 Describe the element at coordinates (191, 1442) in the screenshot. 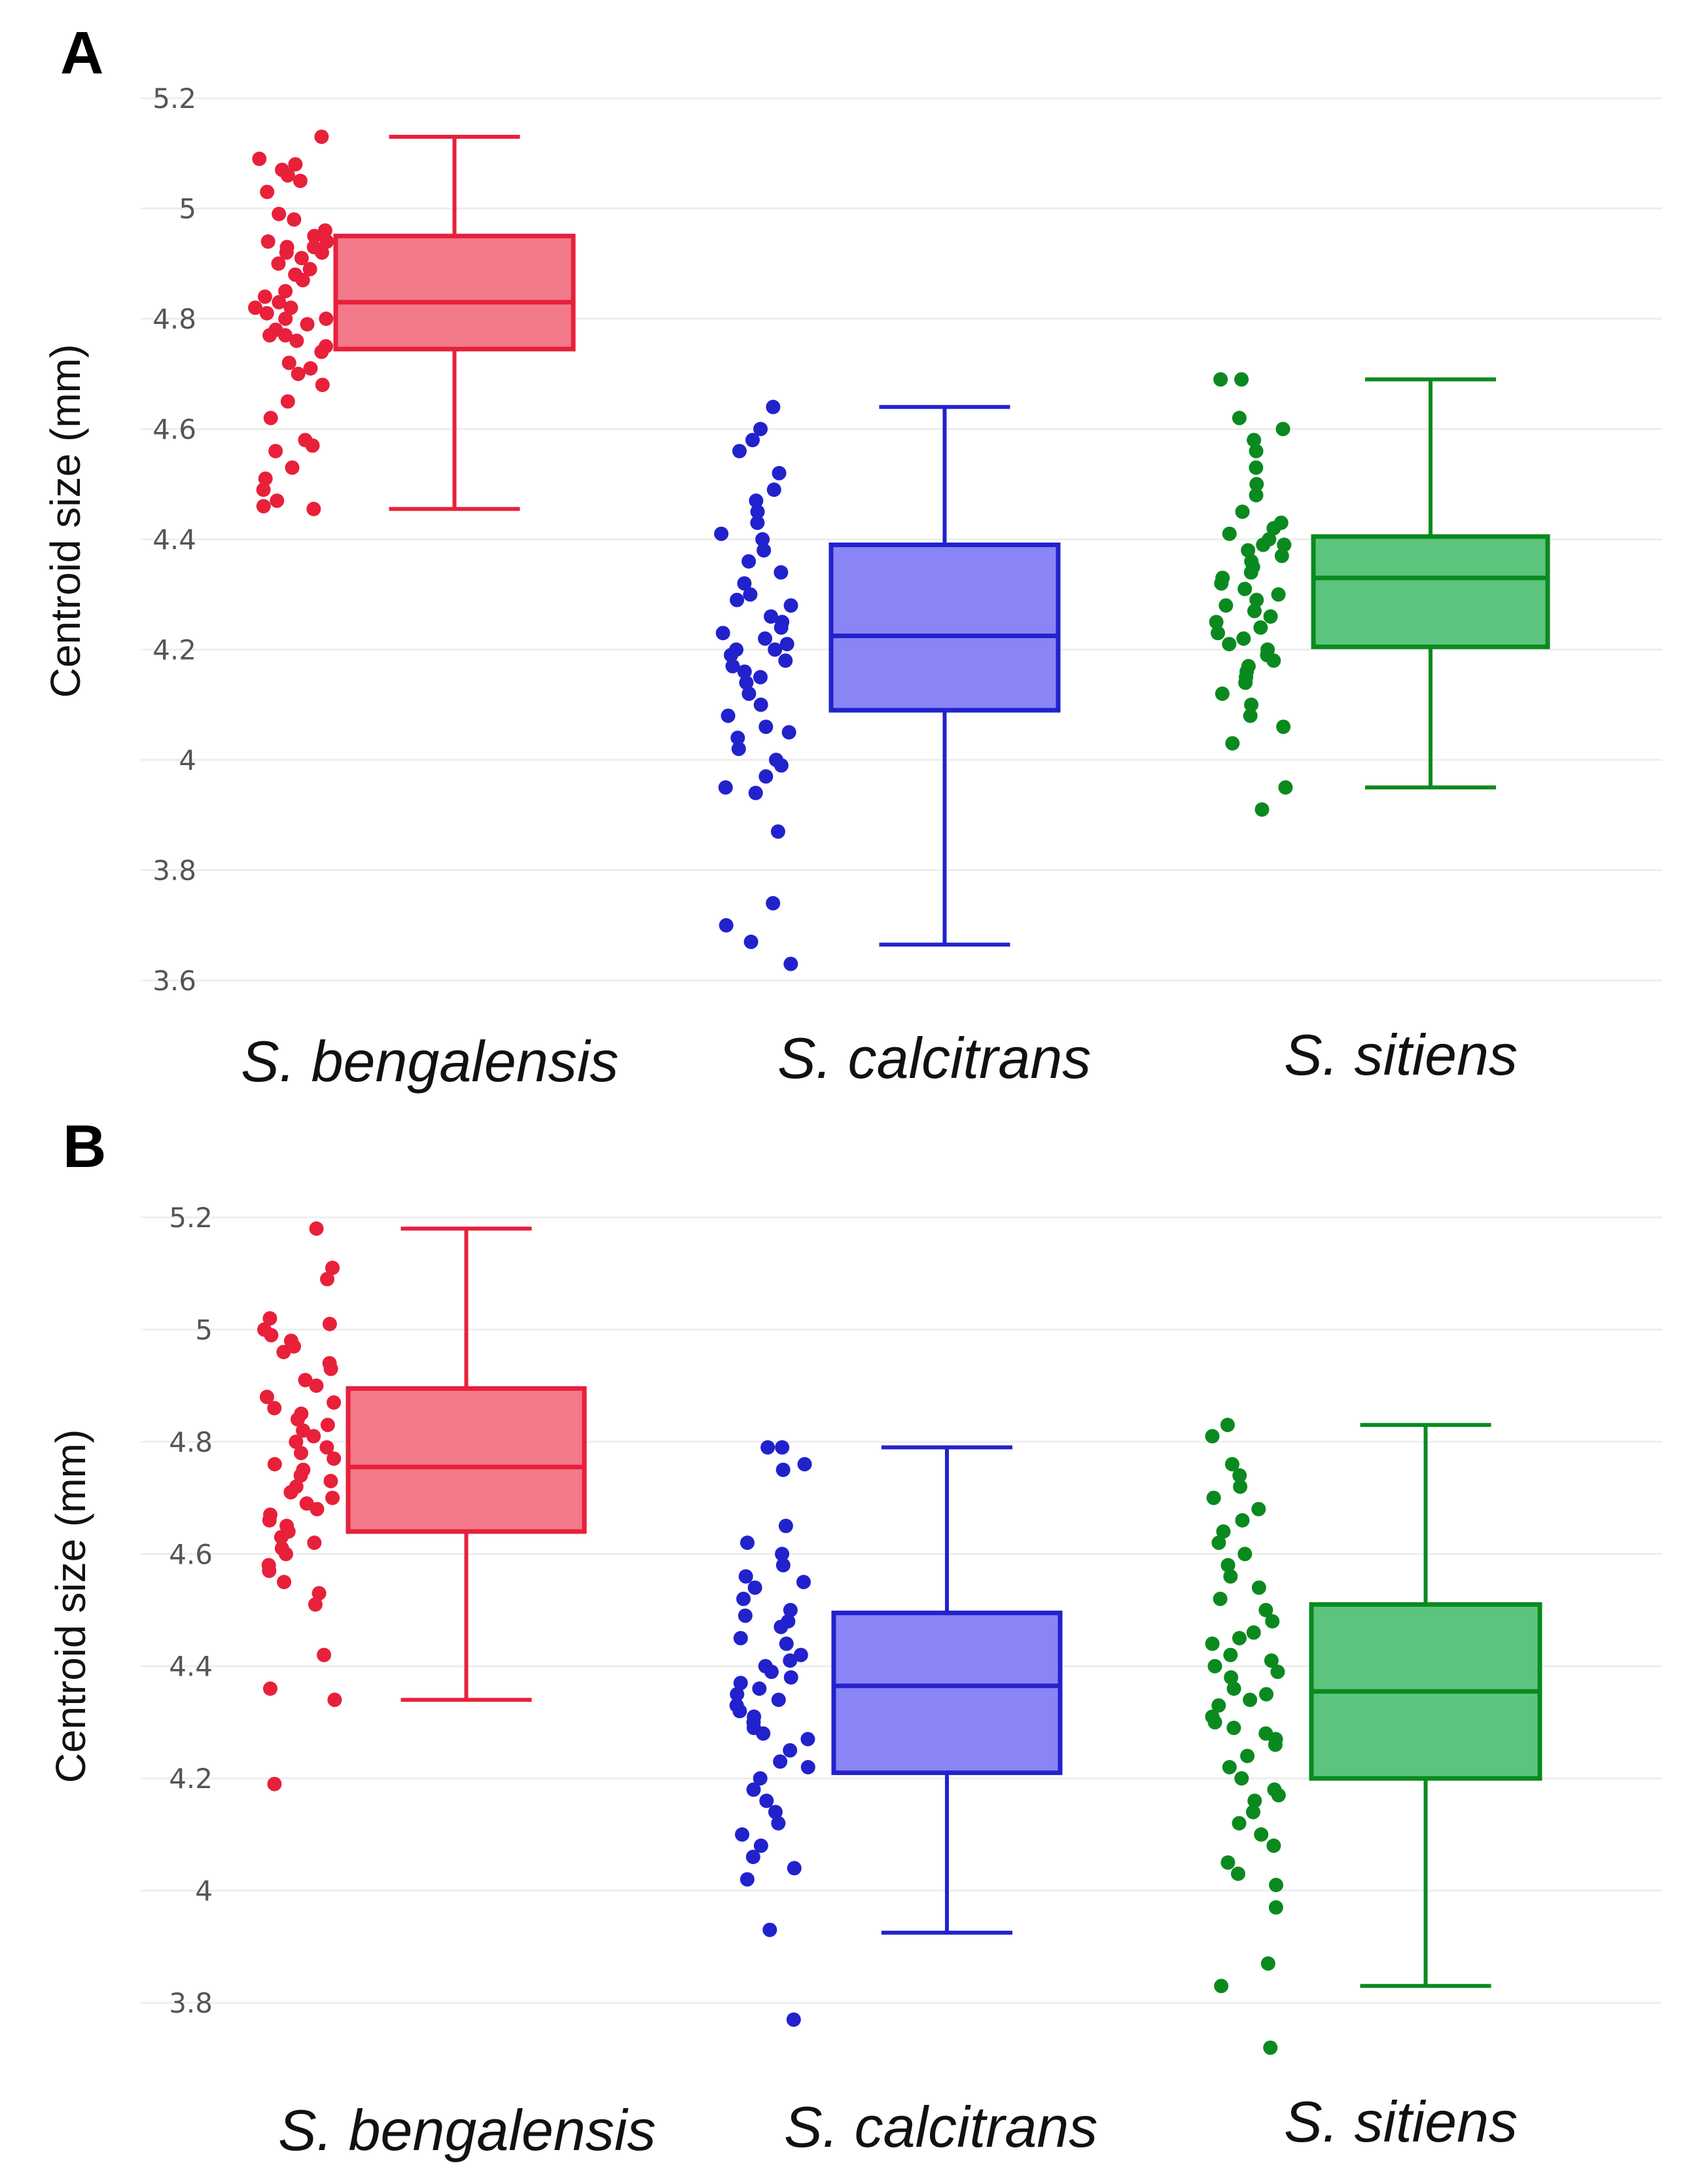

I see `panel-b-y-tick-label: 4.8` at that location.